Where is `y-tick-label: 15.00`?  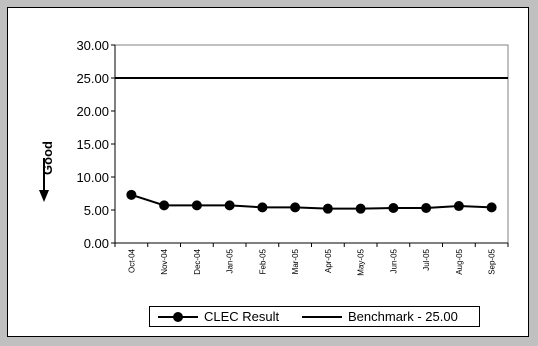
y-tick-label: 15.00 is located at coordinates (92, 144).